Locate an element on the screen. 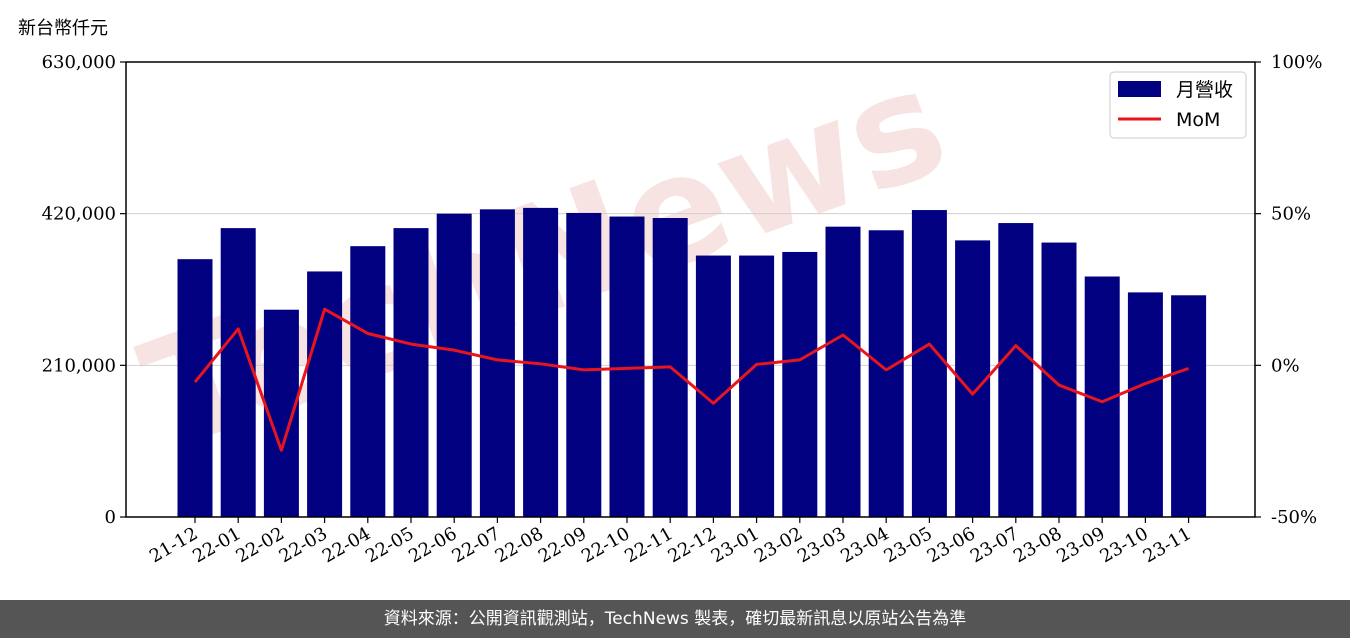 This screenshot has width=1350, height=638. right-tick-label: 50% is located at coordinates (1291, 214).